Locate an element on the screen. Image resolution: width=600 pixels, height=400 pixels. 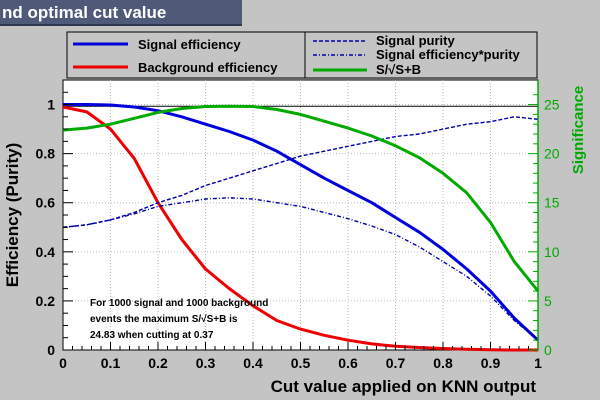
annotation-line-1: For 1000 signal and 1000 background is located at coordinates (179, 303).